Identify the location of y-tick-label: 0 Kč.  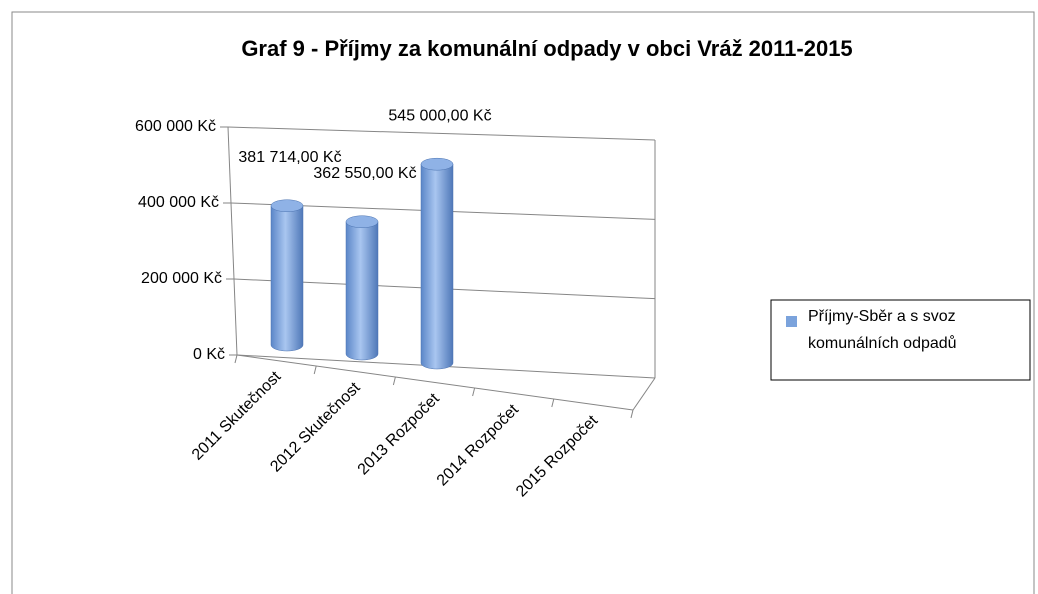
(209, 354).